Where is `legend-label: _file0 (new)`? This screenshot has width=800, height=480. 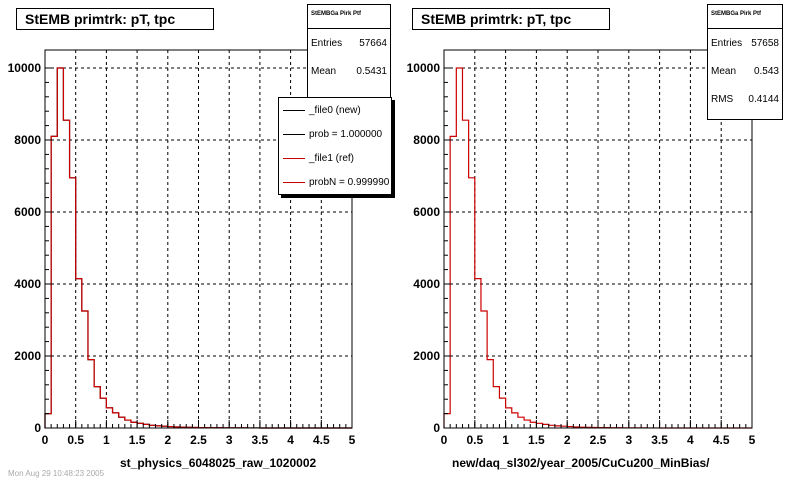 legend-label: _file0 (new) is located at coordinates (335, 110).